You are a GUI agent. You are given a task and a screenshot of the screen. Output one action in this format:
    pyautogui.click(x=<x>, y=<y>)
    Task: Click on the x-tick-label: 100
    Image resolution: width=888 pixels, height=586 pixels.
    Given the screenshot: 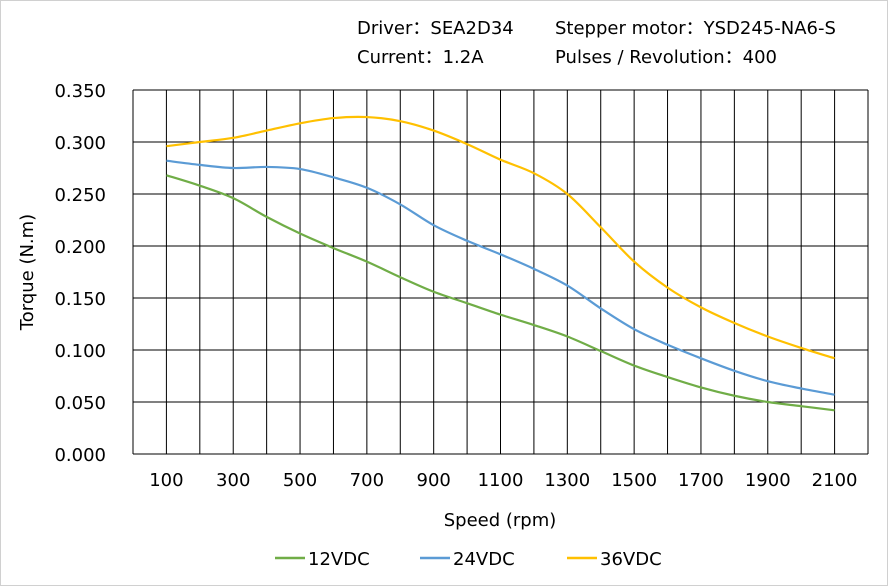 What is the action you would take?
    pyautogui.click(x=166, y=480)
    